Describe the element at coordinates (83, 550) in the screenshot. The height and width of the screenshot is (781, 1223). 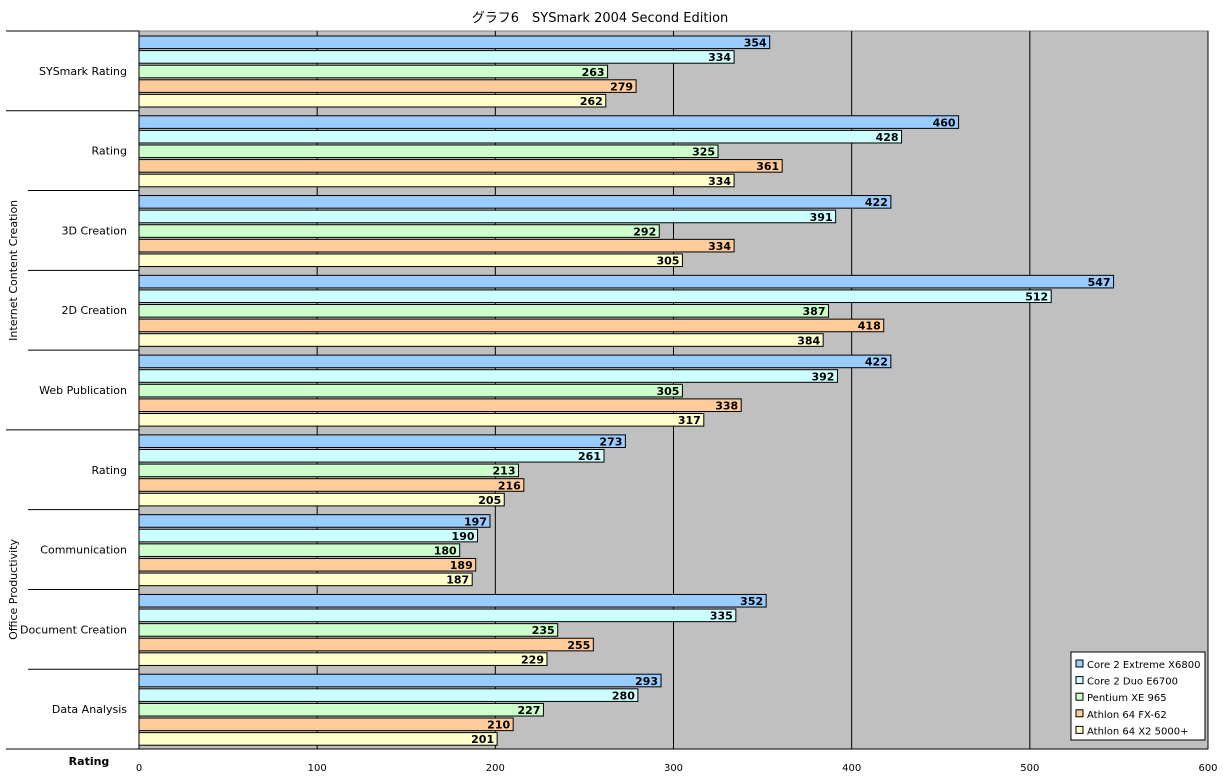
I see `category-label: Communication` at that location.